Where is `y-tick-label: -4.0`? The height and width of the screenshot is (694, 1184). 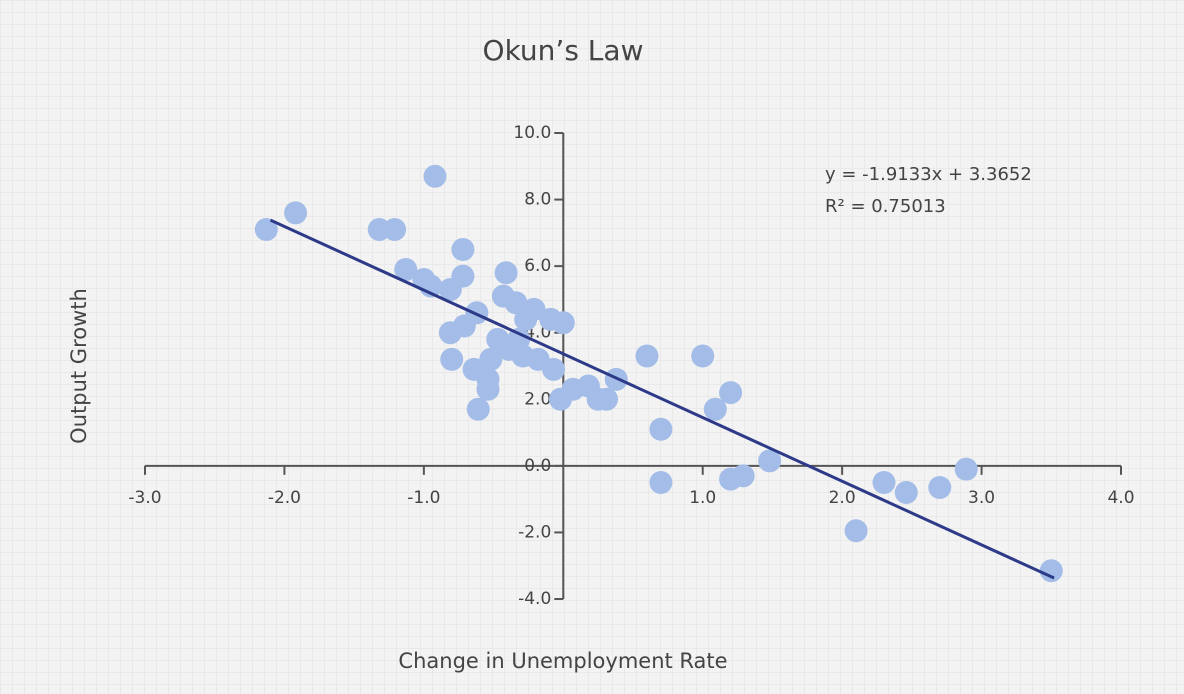
y-tick-label: -4.0 is located at coordinates (534, 599).